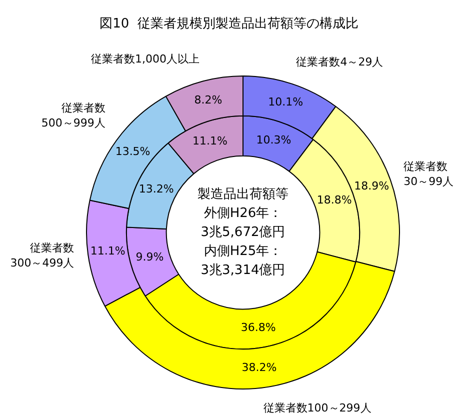  What do you see at coordinates (372, 186) in the screenshot?
I see `data-label: 18.9%` at bounding box center [372, 186].